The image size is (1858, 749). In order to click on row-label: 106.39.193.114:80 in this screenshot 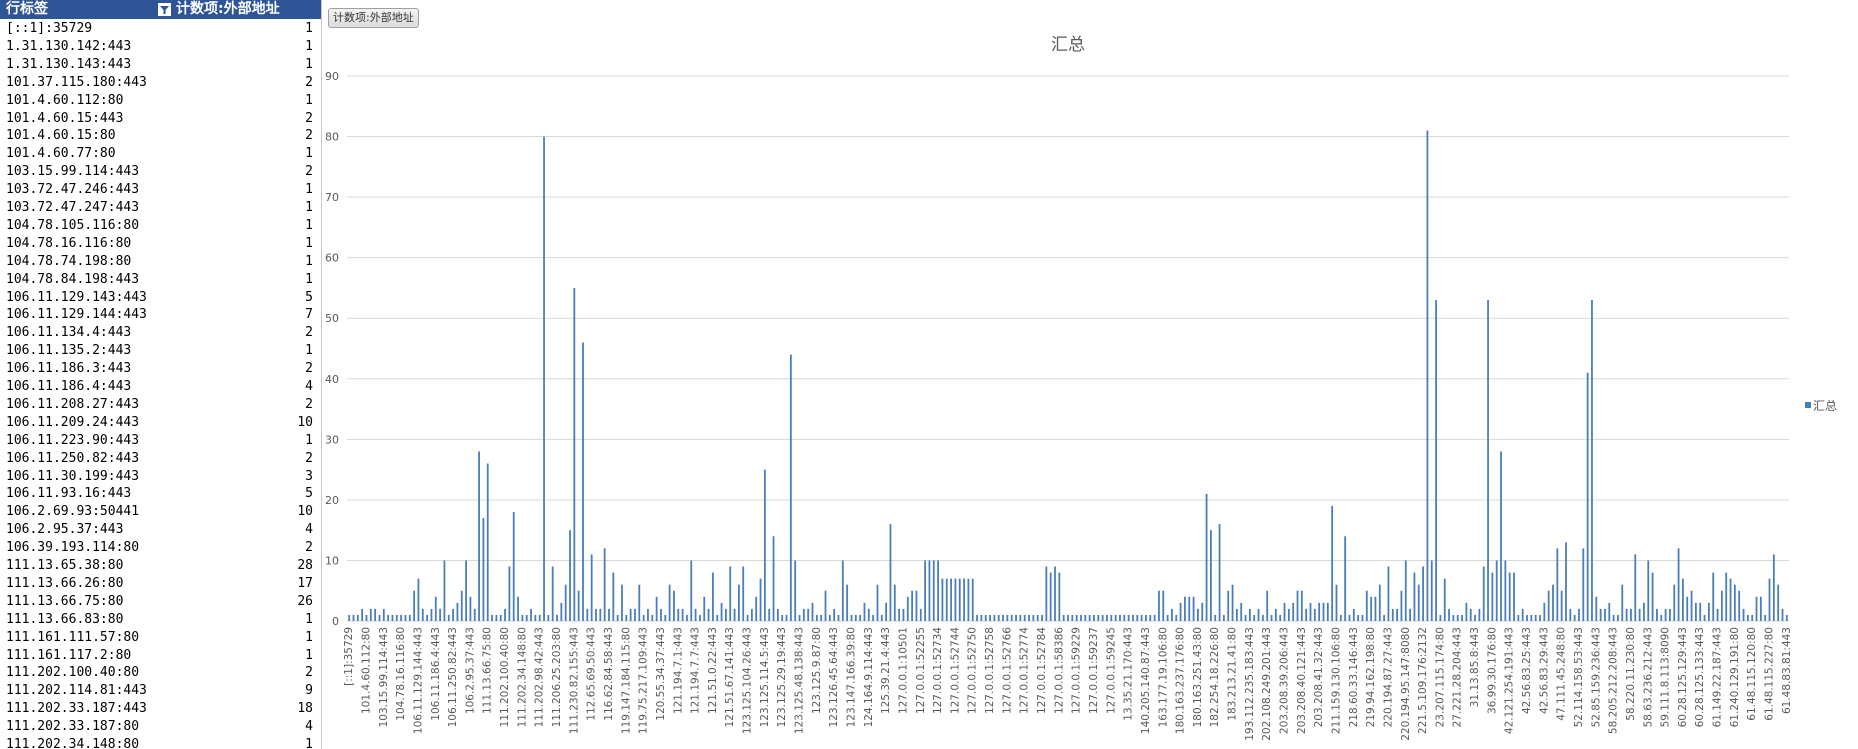, I will do `click(73, 548)`.